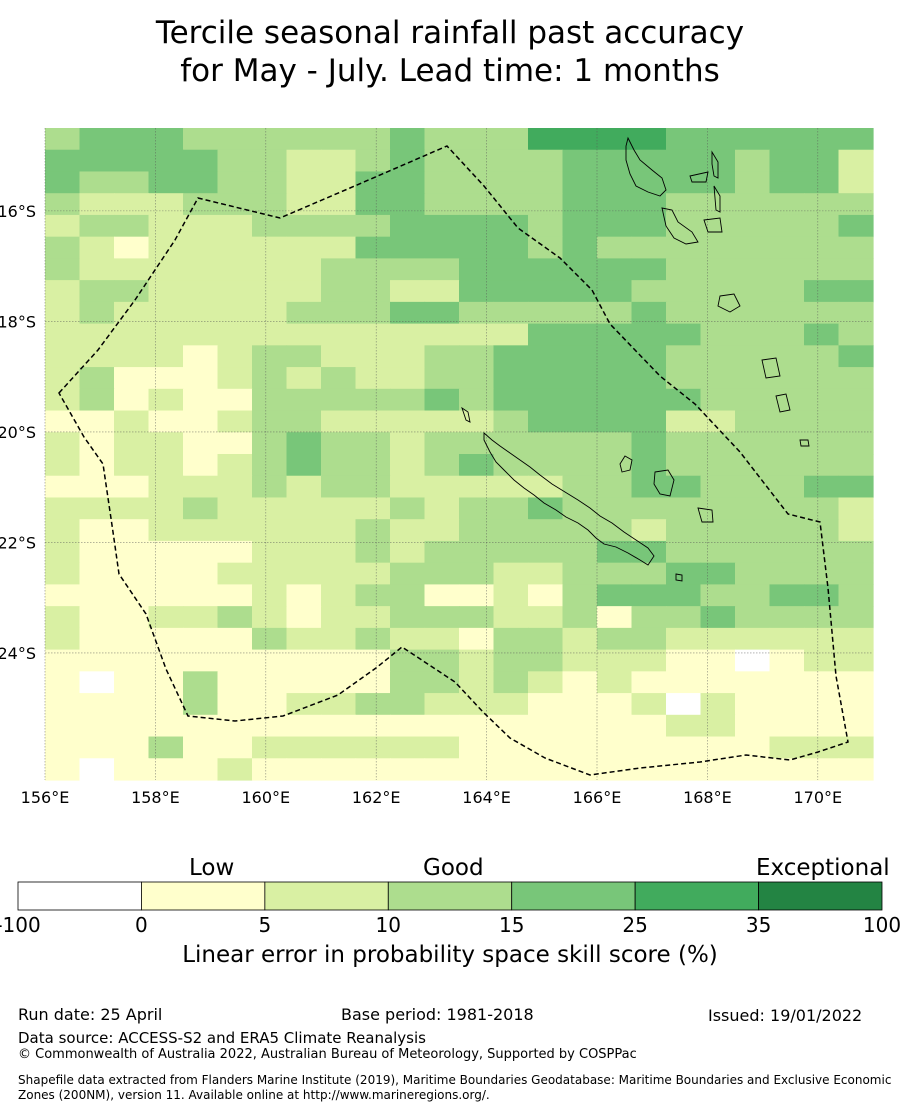 The width and height of the screenshot is (900, 1110). Describe the element at coordinates (717, 199) in the screenshot. I see `vanuatu-maewo` at that location.